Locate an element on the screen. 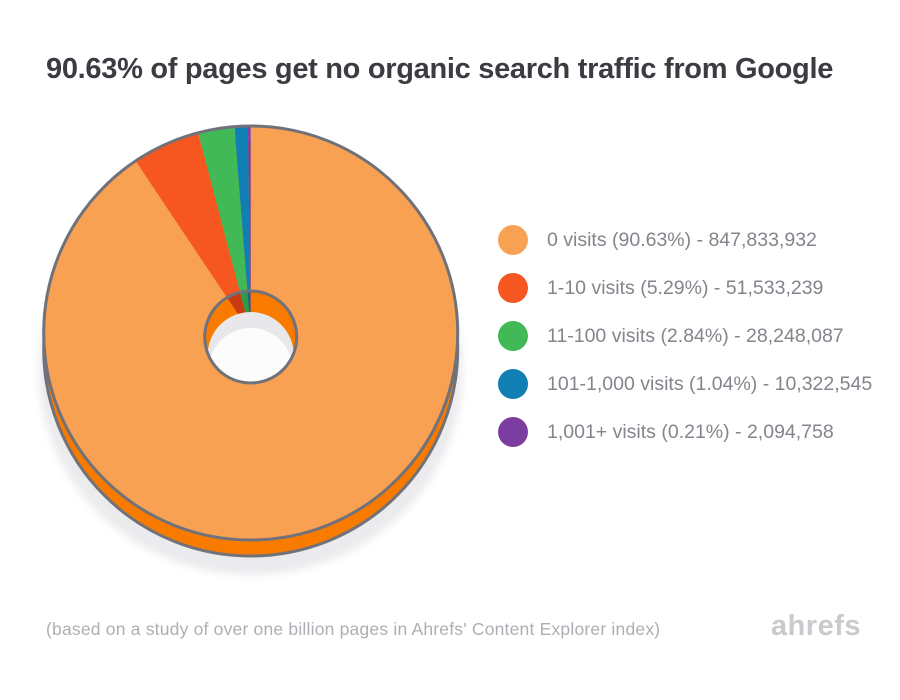 This screenshot has width=900, height=700. legend-item: 0 visits (90.63%) - 847,833,932 is located at coordinates (685, 240).